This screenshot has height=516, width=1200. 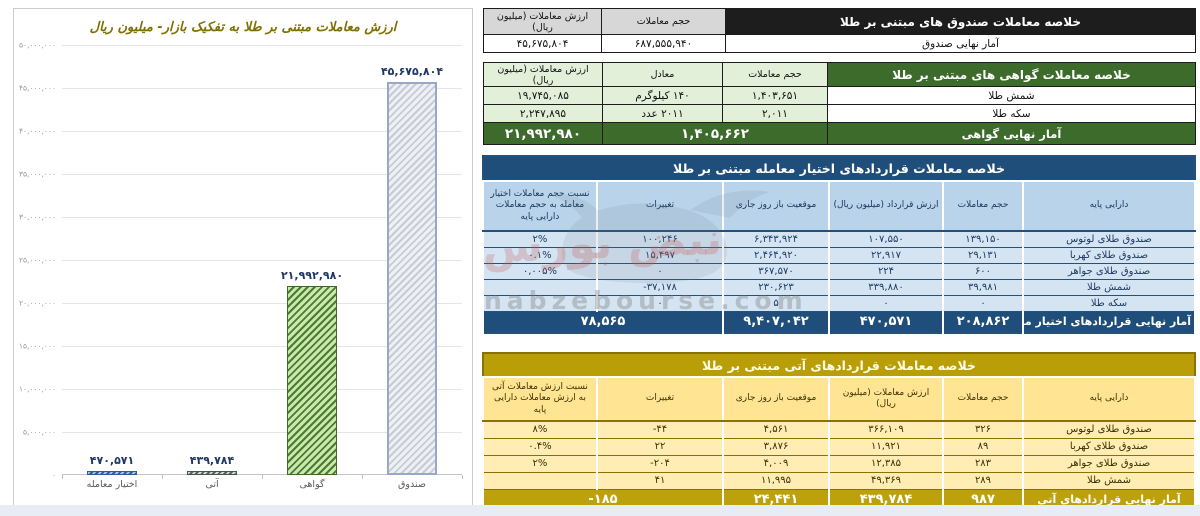 What do you see at coordinates (776, 303) in the screenshot?
I see `table-cell: ۵` at bounding box center [776, 303].